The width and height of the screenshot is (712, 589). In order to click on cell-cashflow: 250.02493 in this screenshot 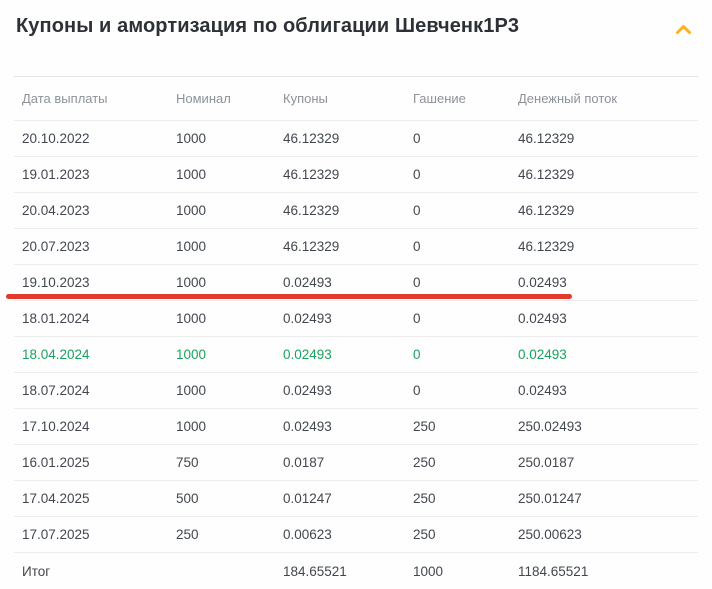, I will do `click(550, 426)`.